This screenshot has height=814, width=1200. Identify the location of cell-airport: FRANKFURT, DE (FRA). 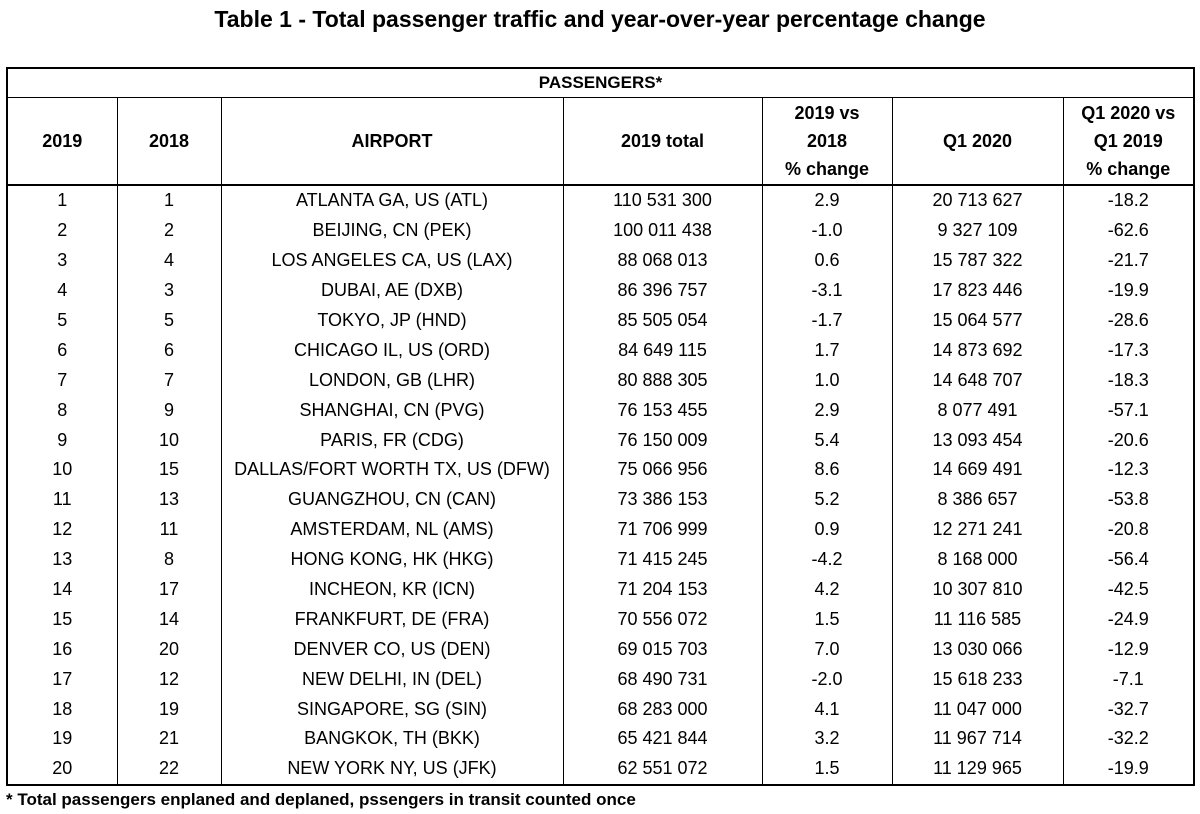
(392, 619).